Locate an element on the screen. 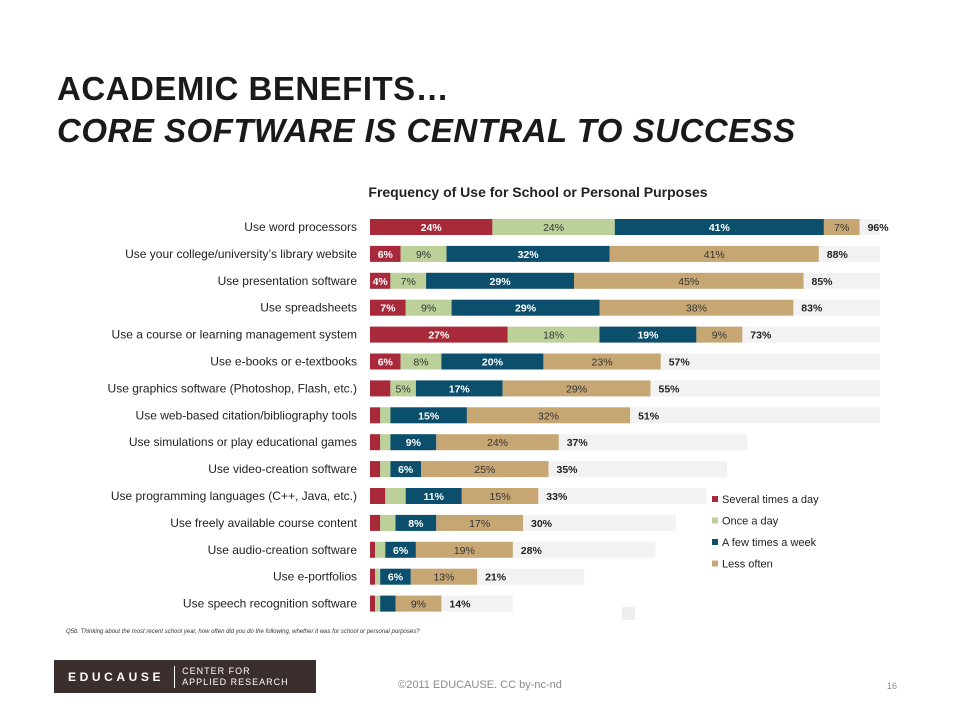  legend-label: Once a day is located at coordinates (750, 522).